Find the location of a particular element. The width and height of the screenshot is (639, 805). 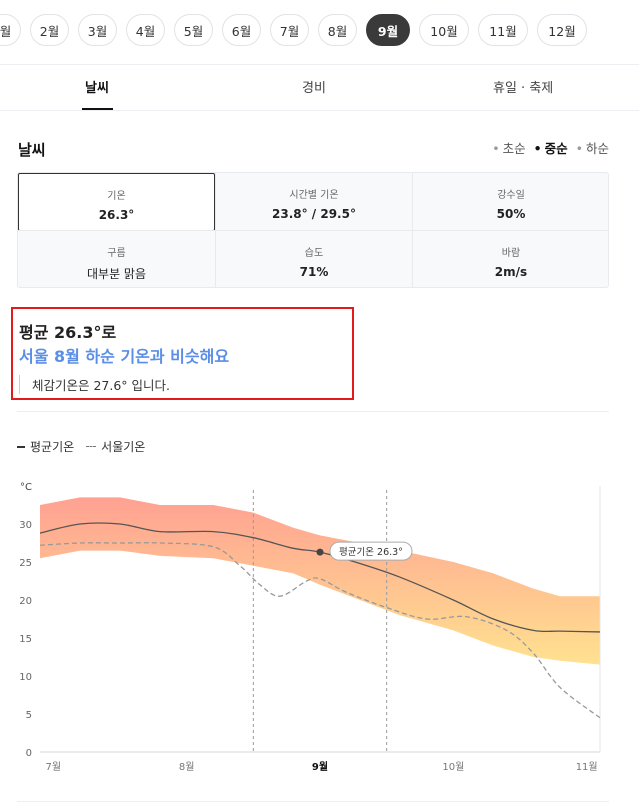

y-tick-label: 15 is located at coordinates (25, 639).